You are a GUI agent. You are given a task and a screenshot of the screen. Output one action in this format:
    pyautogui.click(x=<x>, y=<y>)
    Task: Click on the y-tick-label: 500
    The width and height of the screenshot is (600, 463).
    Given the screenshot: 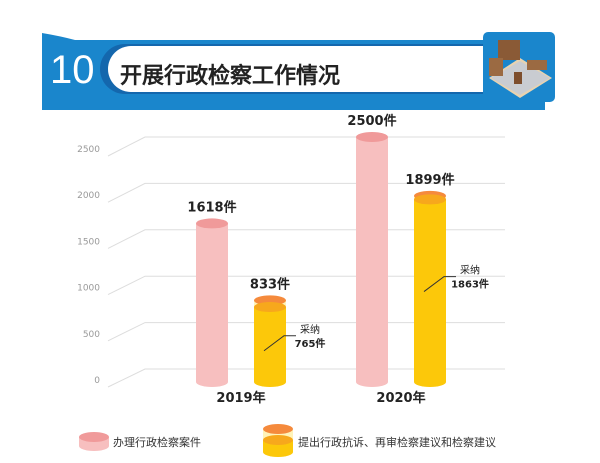 What is the action you would take?
    pyautogui.click(x=91, y=335)
    